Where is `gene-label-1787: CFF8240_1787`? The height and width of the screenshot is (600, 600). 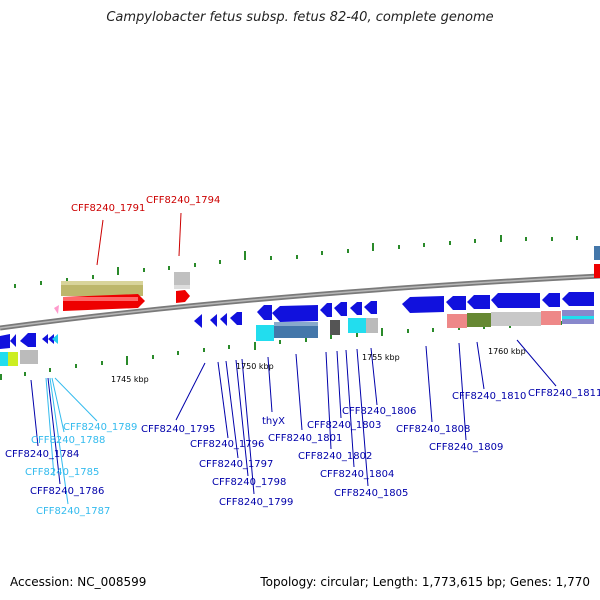
gene-label-1787: CFF8240_1787 is located at coordinates (73, 511).